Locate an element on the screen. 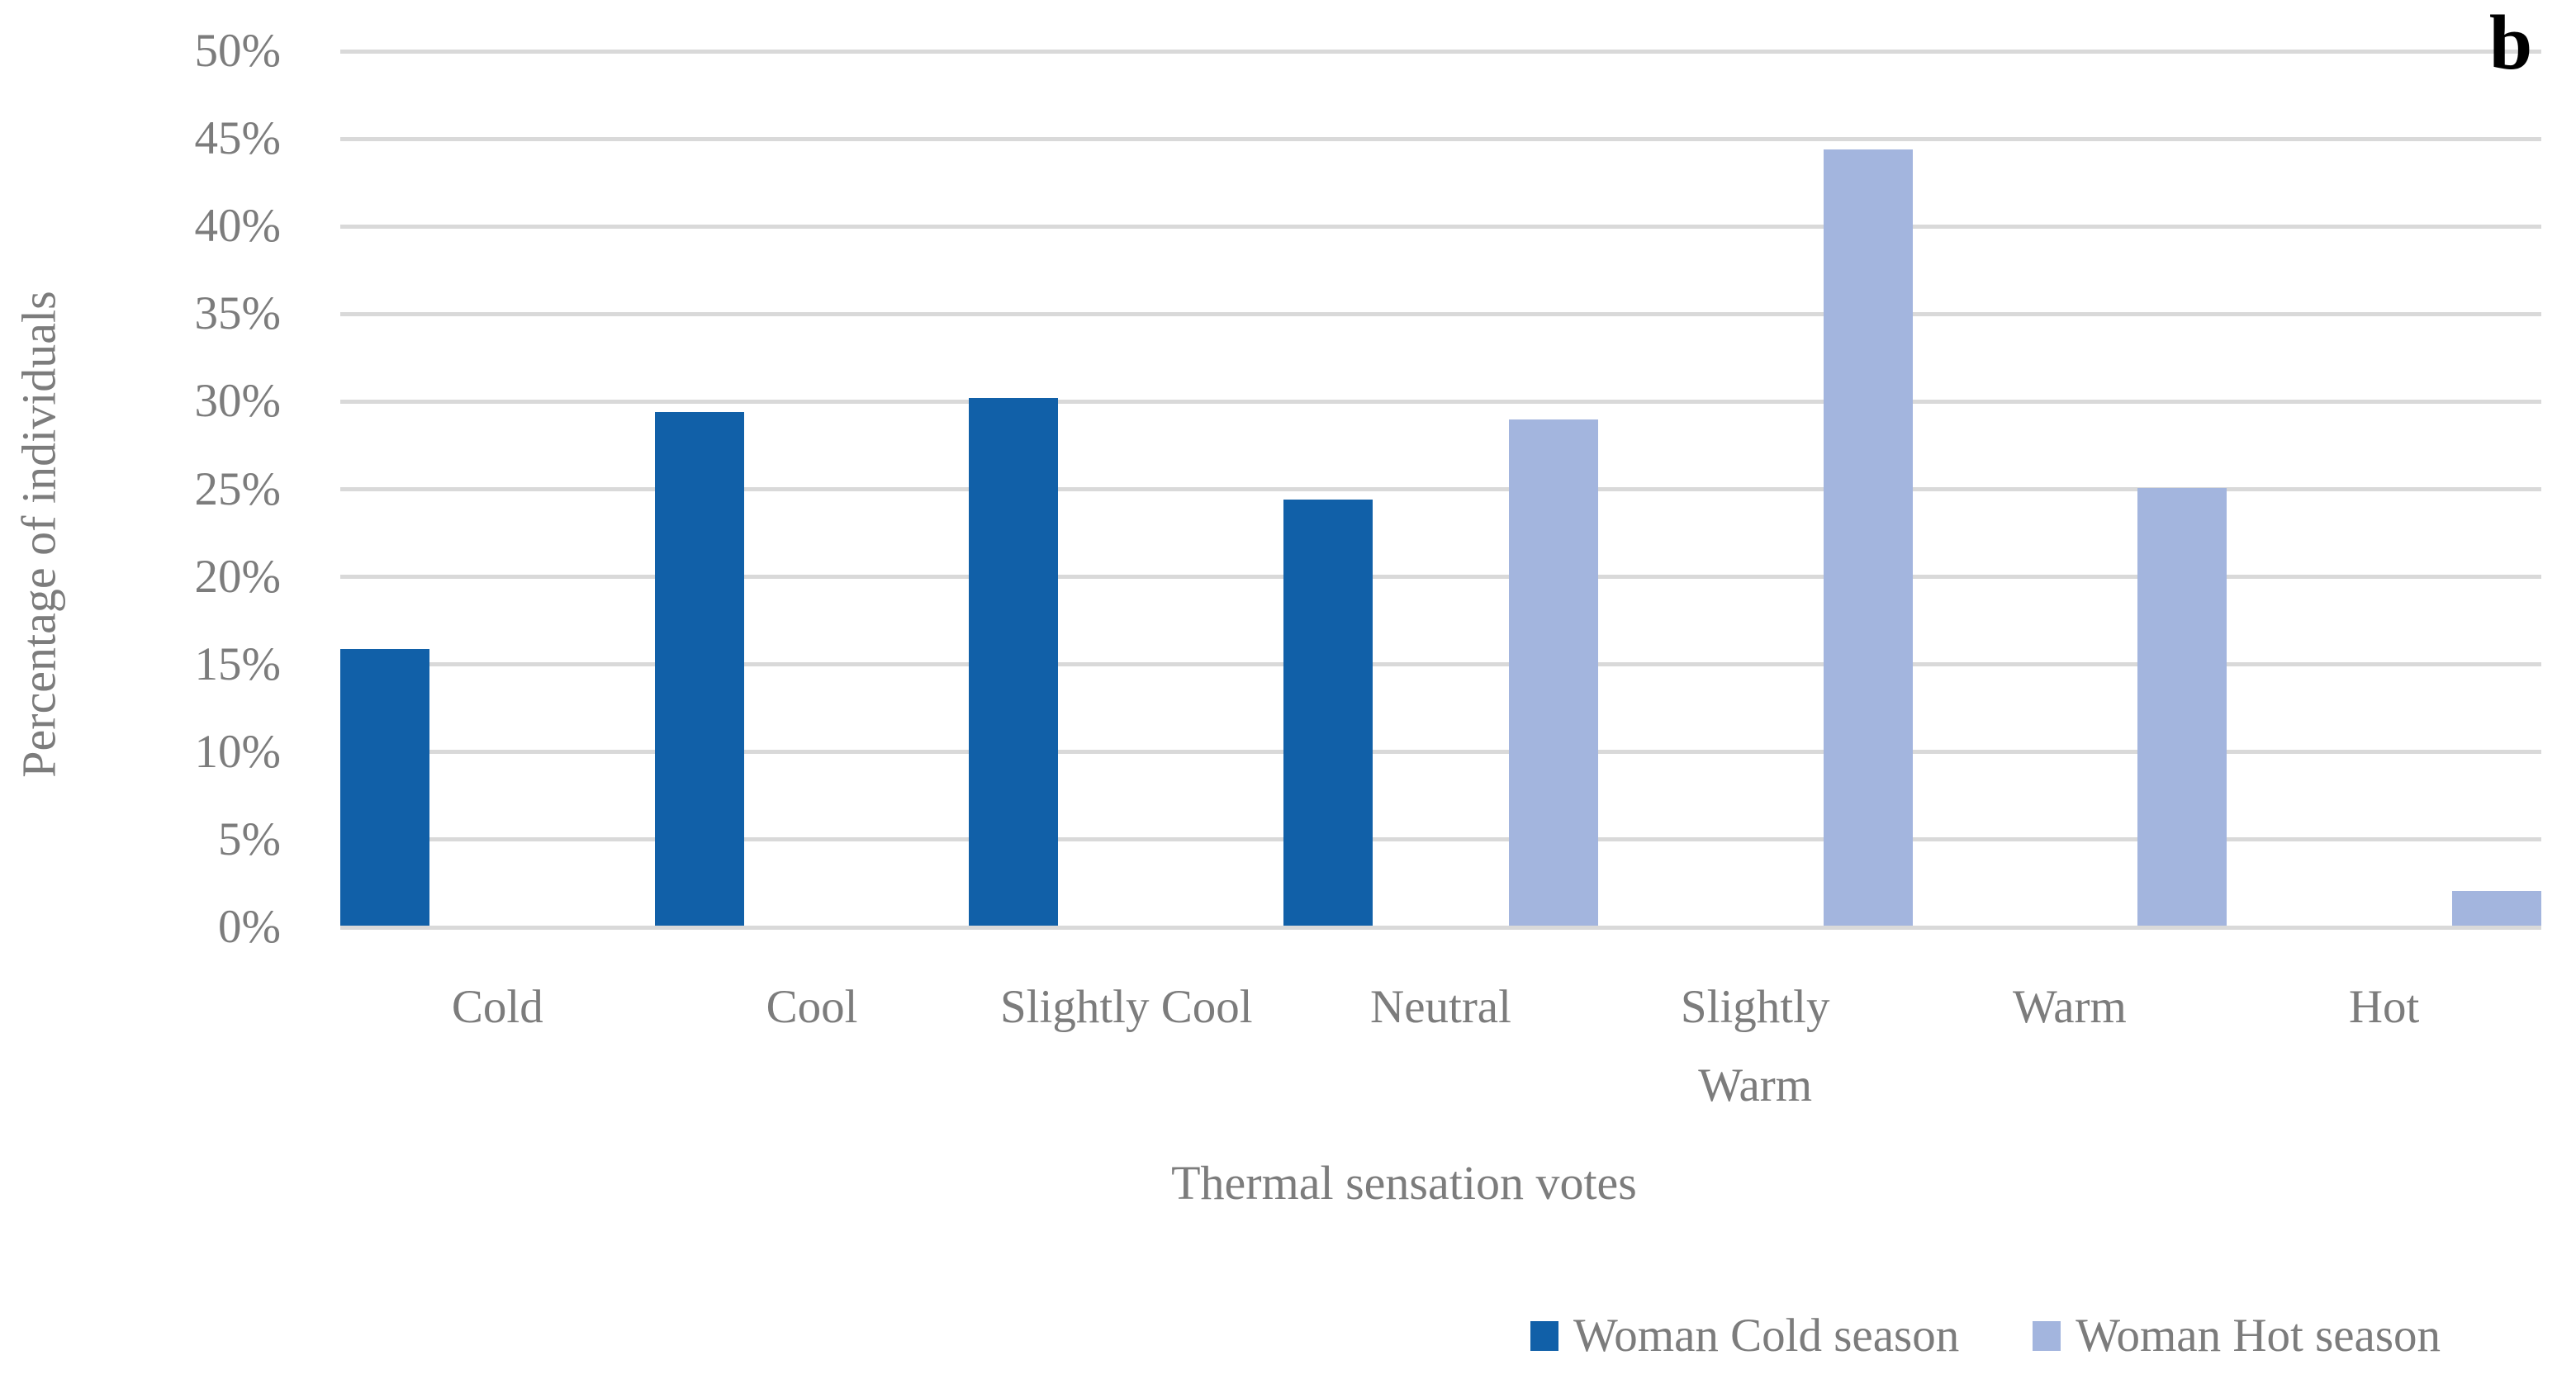 The height and width of the screenshot is (1393, 2576). gridline-0% is located at coordinates (1440, 927).